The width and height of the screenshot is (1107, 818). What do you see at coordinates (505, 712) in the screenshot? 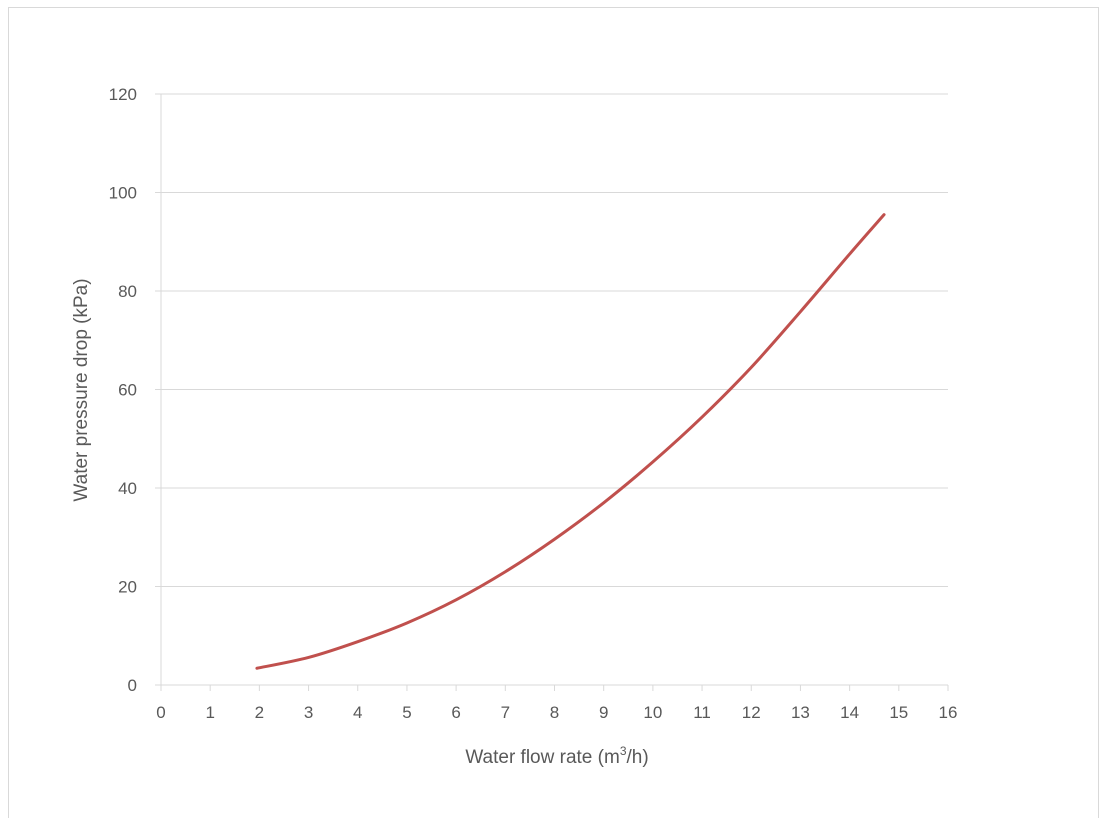
I see `x-tick-label-7: 7` at bounding box center [505, 712].